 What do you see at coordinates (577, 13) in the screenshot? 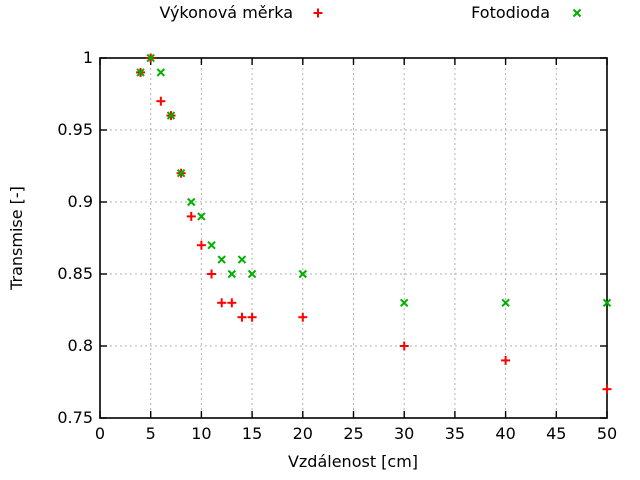
I see `legend-cross-marker-icon` at bounding box center [577, 13].